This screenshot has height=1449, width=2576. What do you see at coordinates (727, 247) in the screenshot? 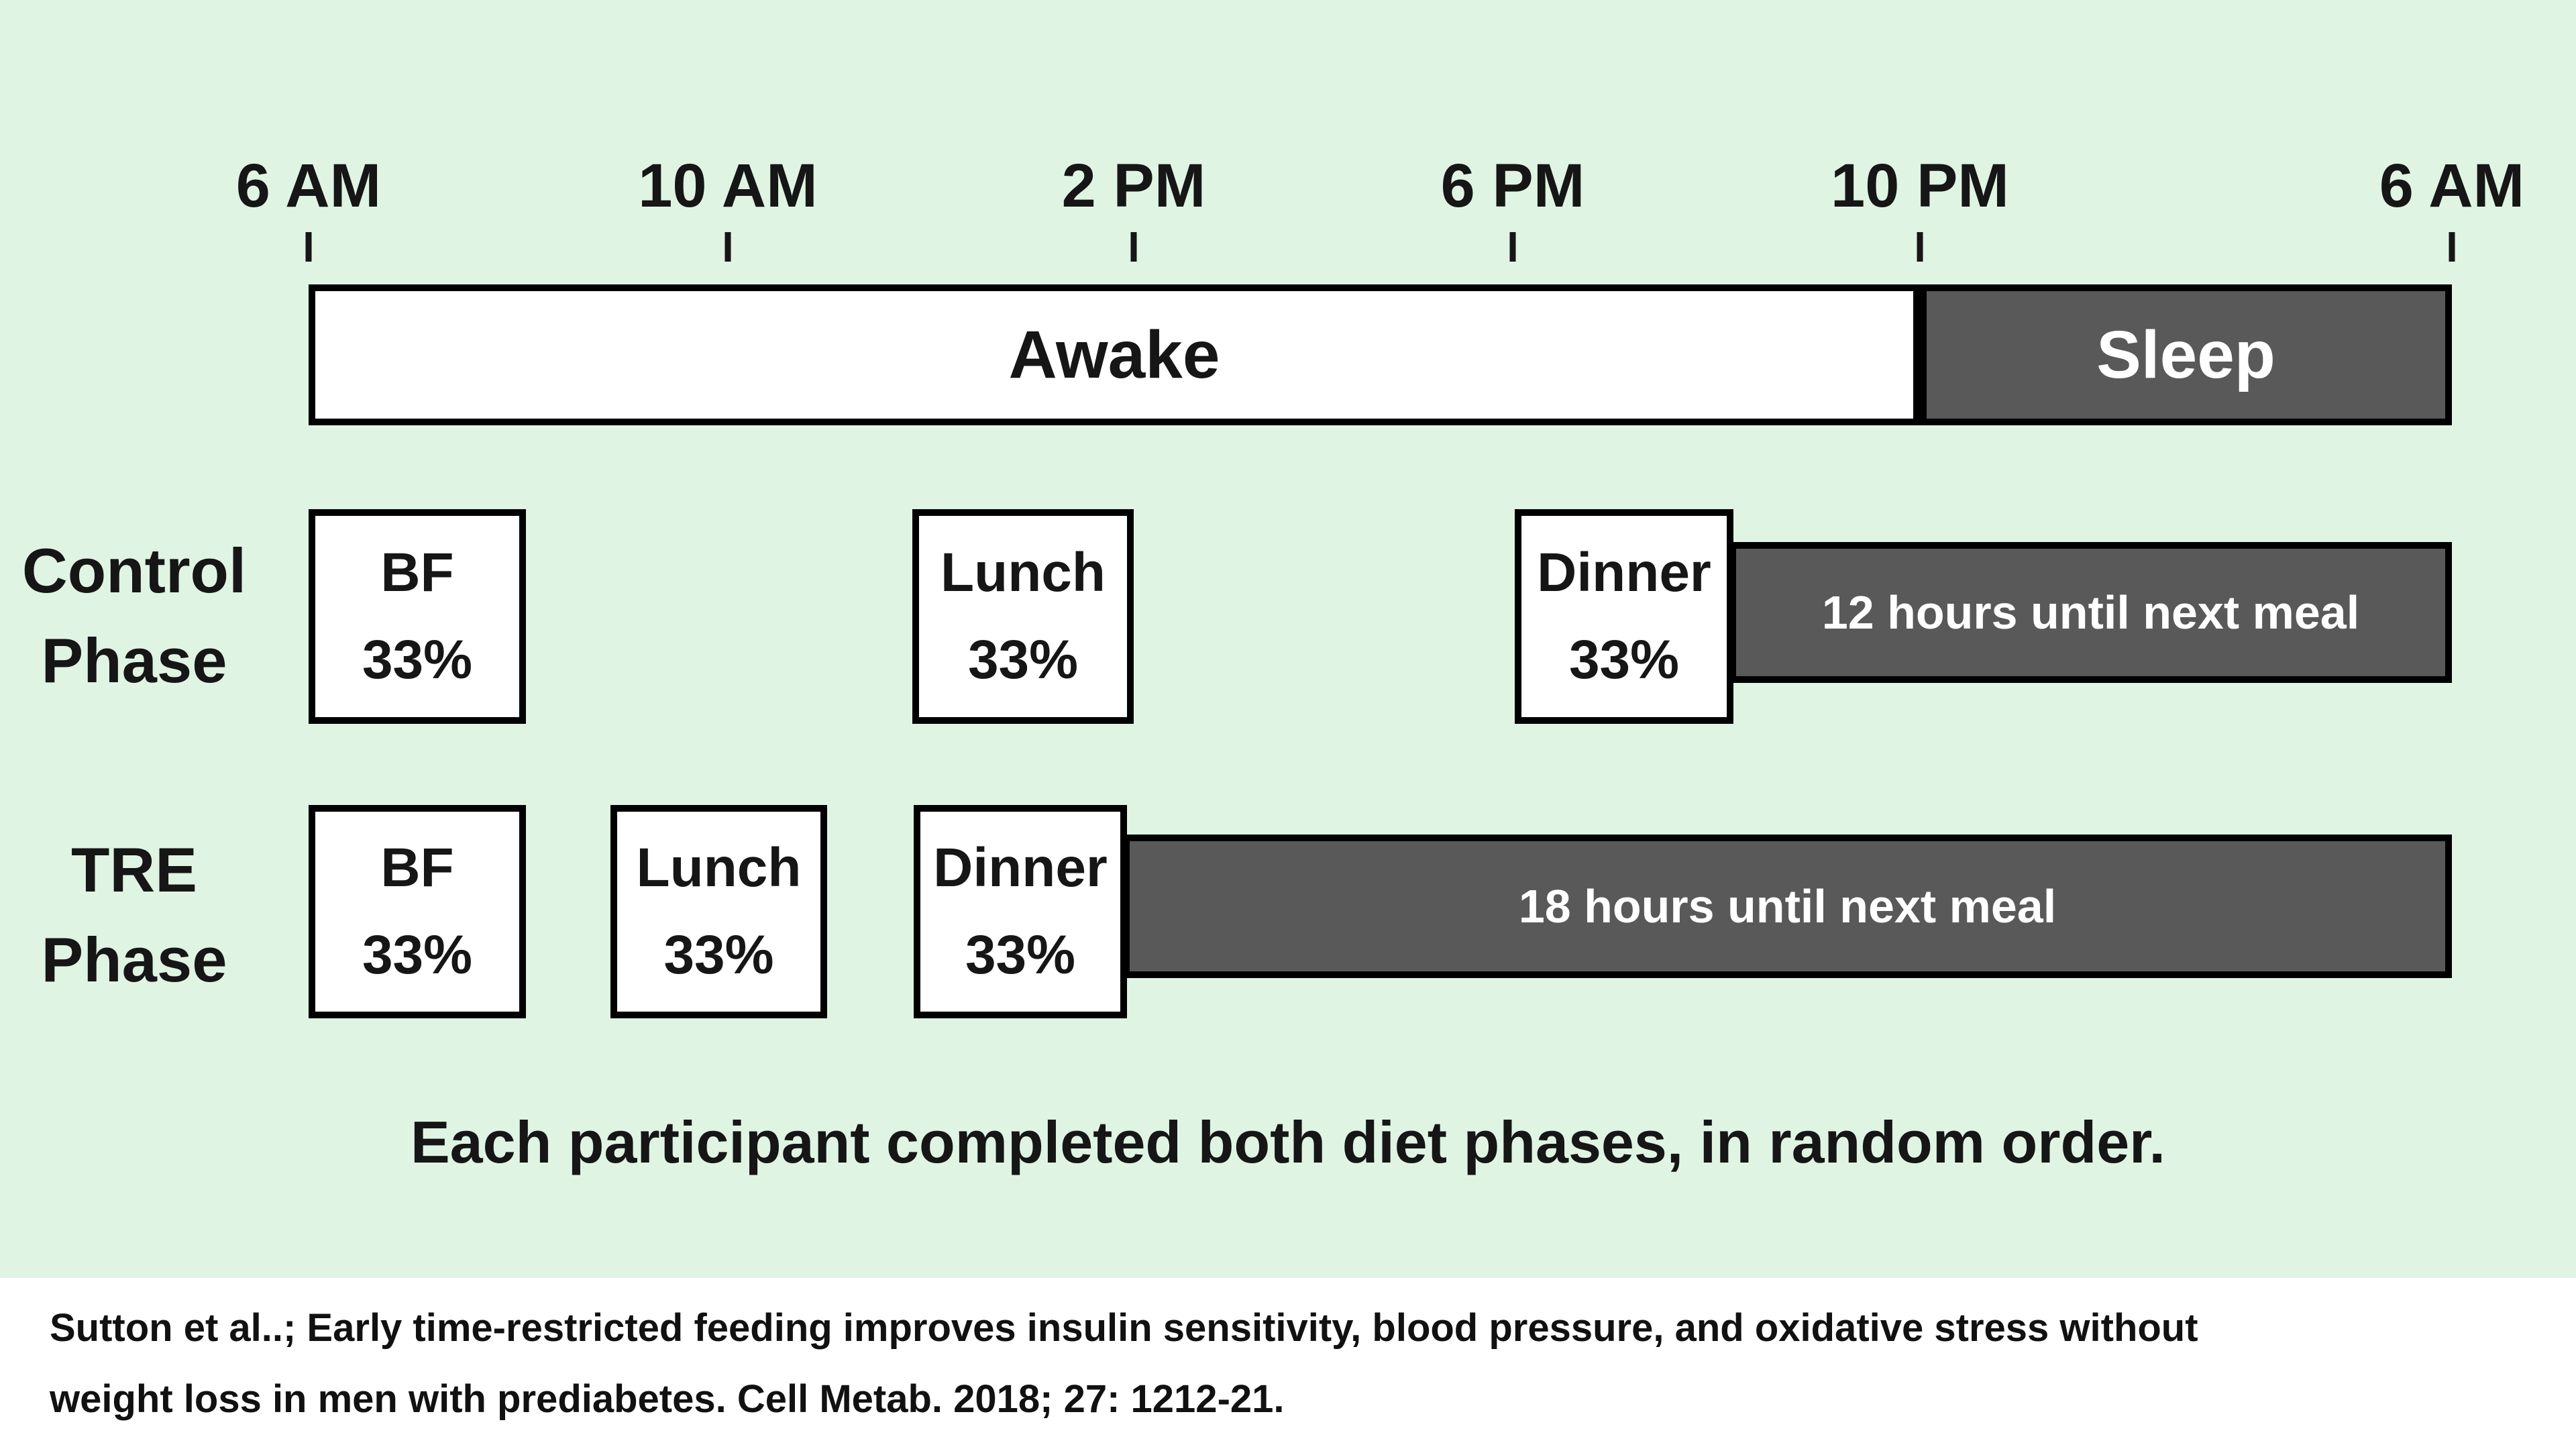
I see `tick-mark-10am` at bounding box center [727, 247].